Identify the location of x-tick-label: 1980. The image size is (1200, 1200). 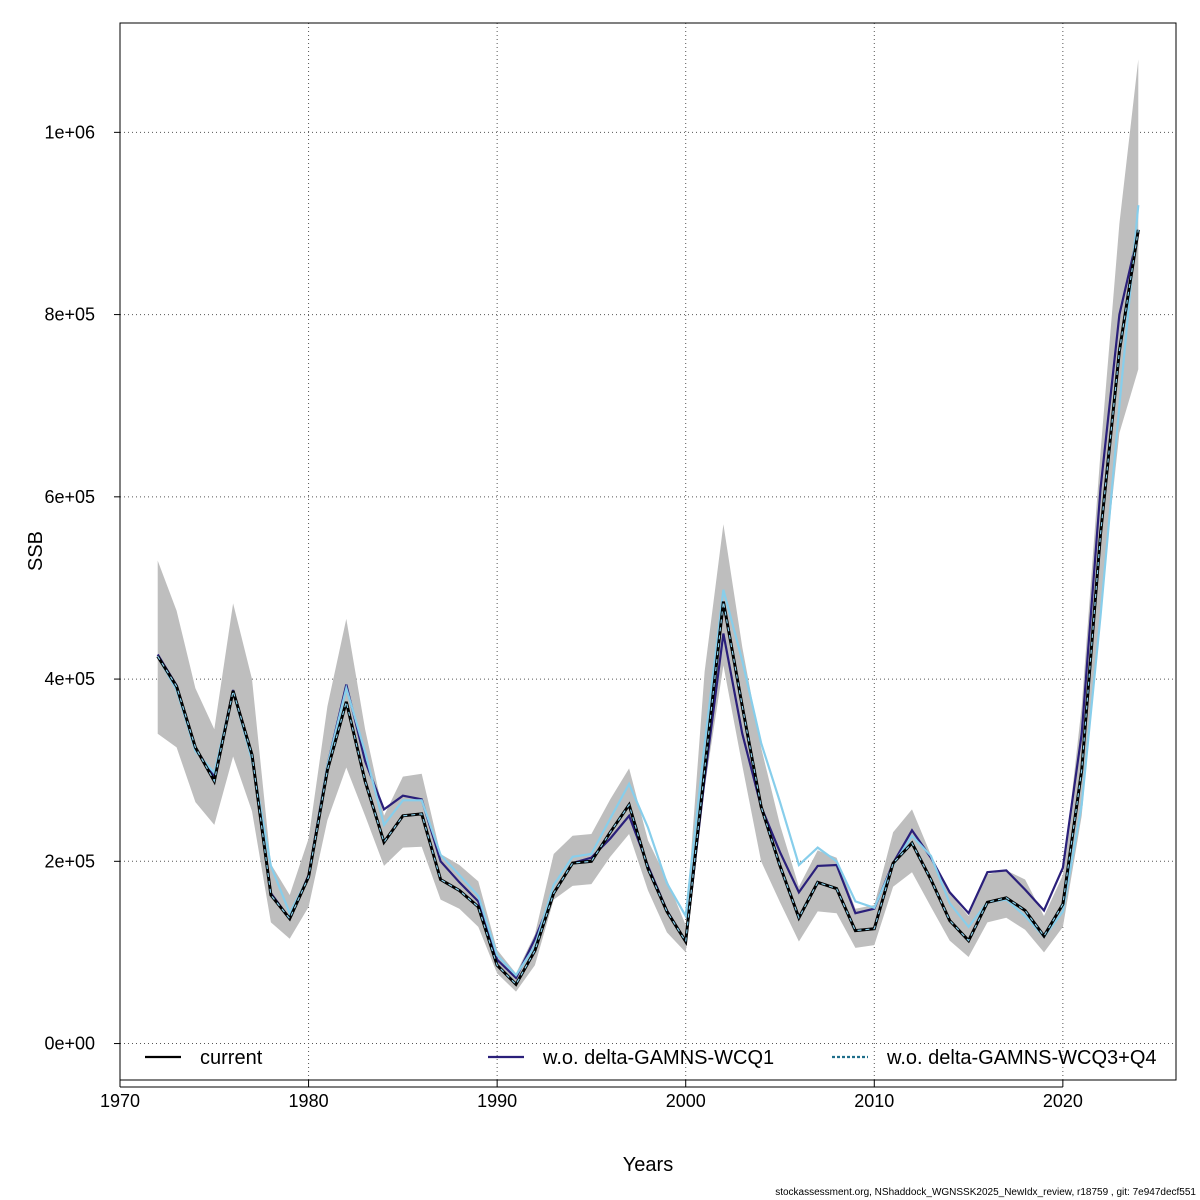
(309, 1101).